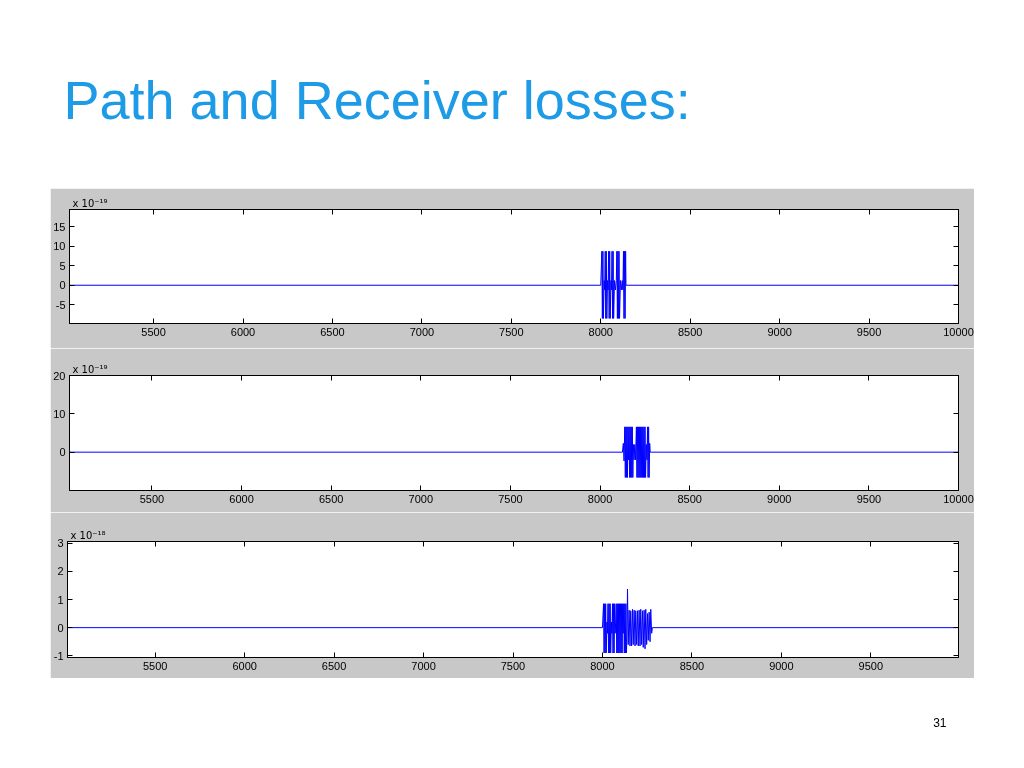  What do you see at coordinates (62, 265) in the screenshot?
I see `y-tick-label: 5` at bounding box center [62, 265].